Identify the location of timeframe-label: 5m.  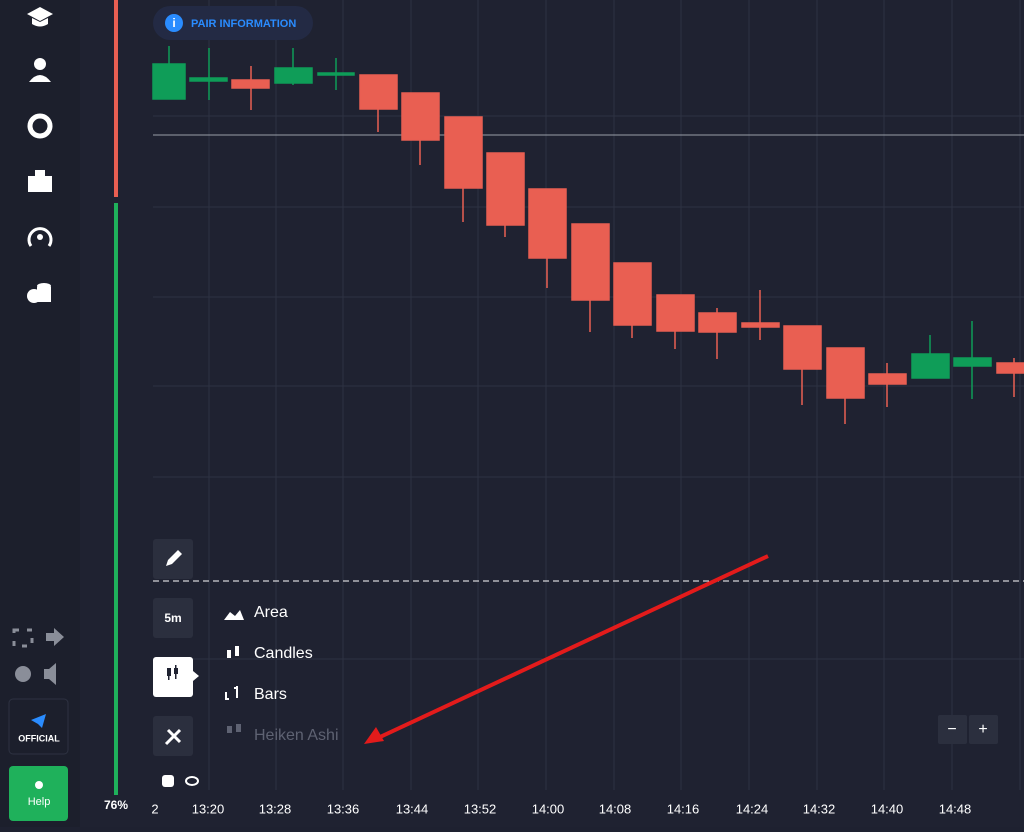
(172, 618).